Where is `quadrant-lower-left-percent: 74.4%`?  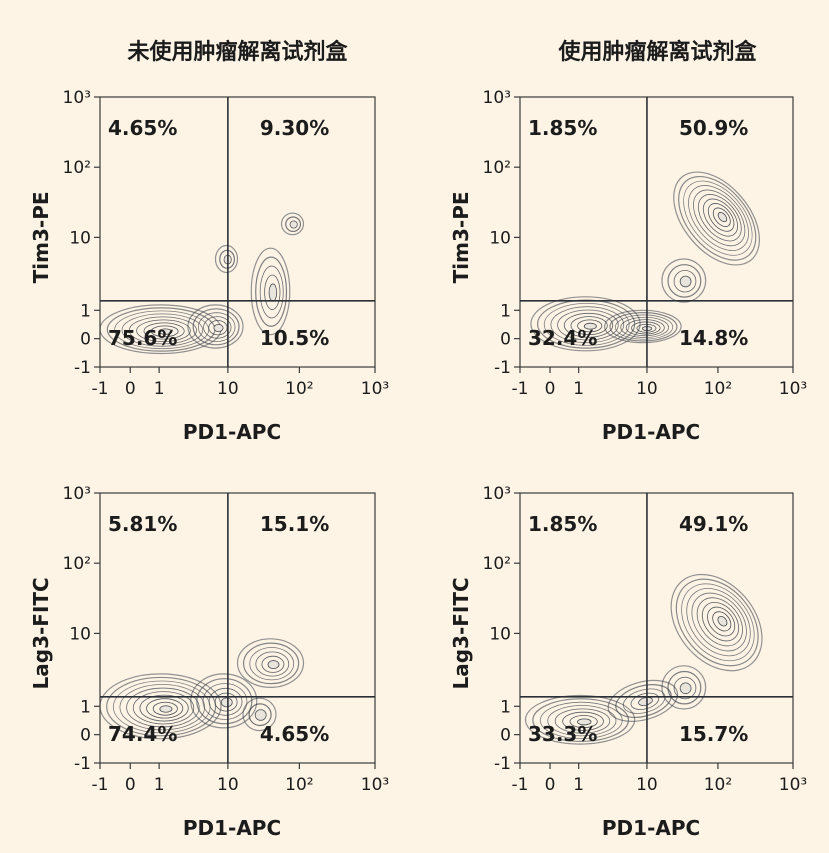
quadrant-lower-left-percent: 74.4% is located at coordinates (142, 734).